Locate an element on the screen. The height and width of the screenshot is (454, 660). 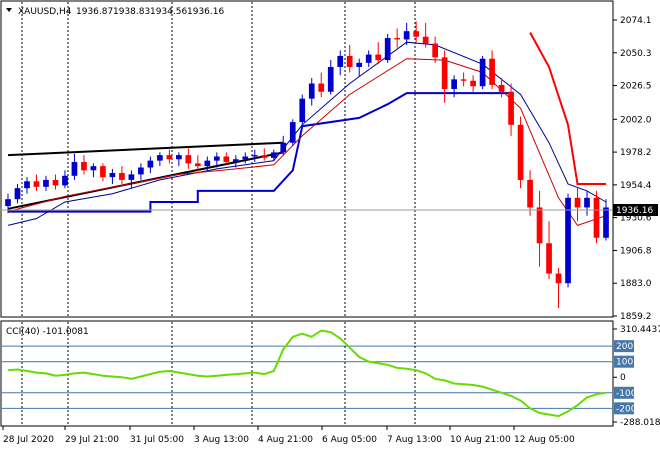
cci-axis: 310.4437 200 100 0 -100 -200 -288.0187 is located at coordinates (636, 376).